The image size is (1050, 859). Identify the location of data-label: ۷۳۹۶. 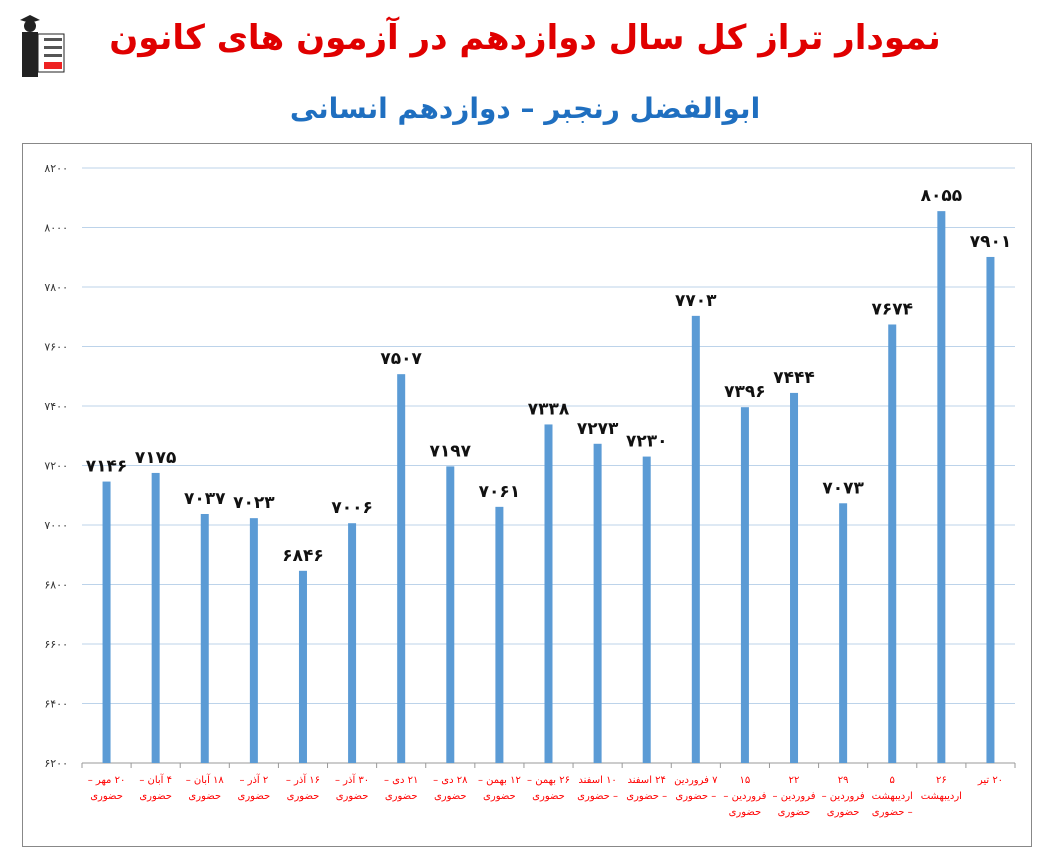
(745, 392).